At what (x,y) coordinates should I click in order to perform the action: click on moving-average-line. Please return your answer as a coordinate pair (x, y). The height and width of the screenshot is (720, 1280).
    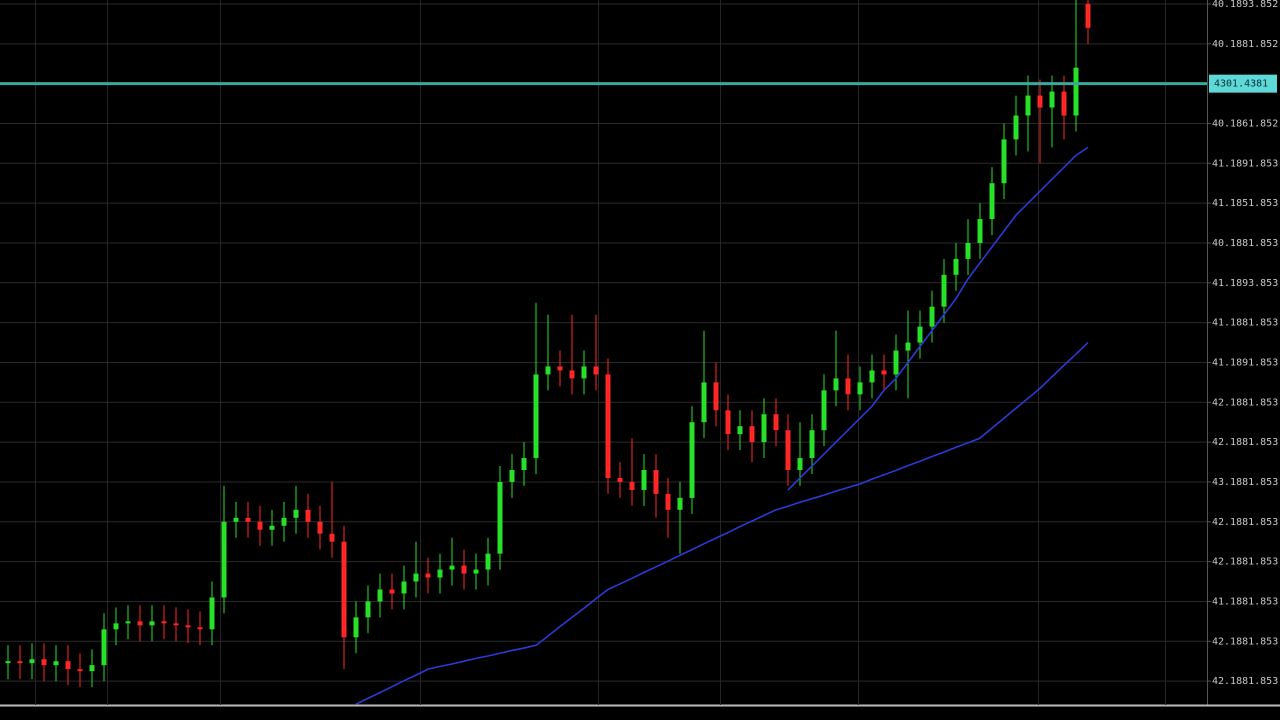
    Looking at the image, I should click on (938, 318).